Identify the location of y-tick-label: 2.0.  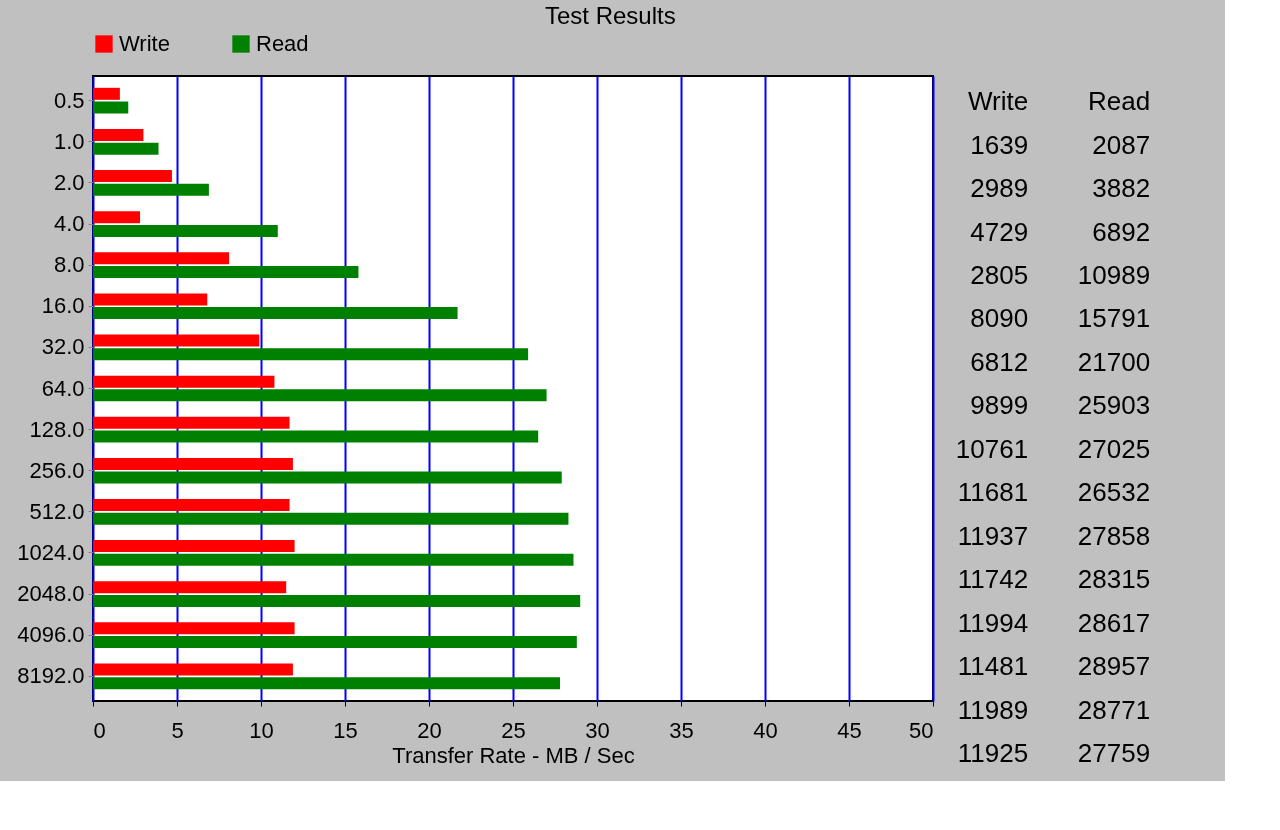
(69, 182).